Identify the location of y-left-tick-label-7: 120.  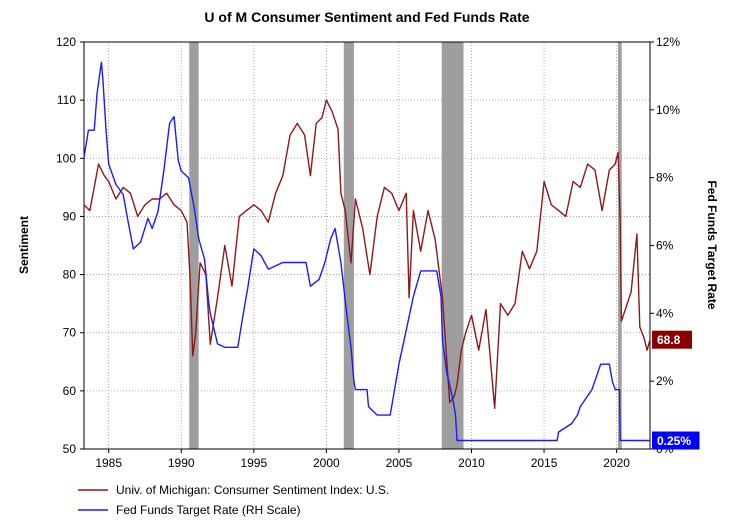
(66, 42).